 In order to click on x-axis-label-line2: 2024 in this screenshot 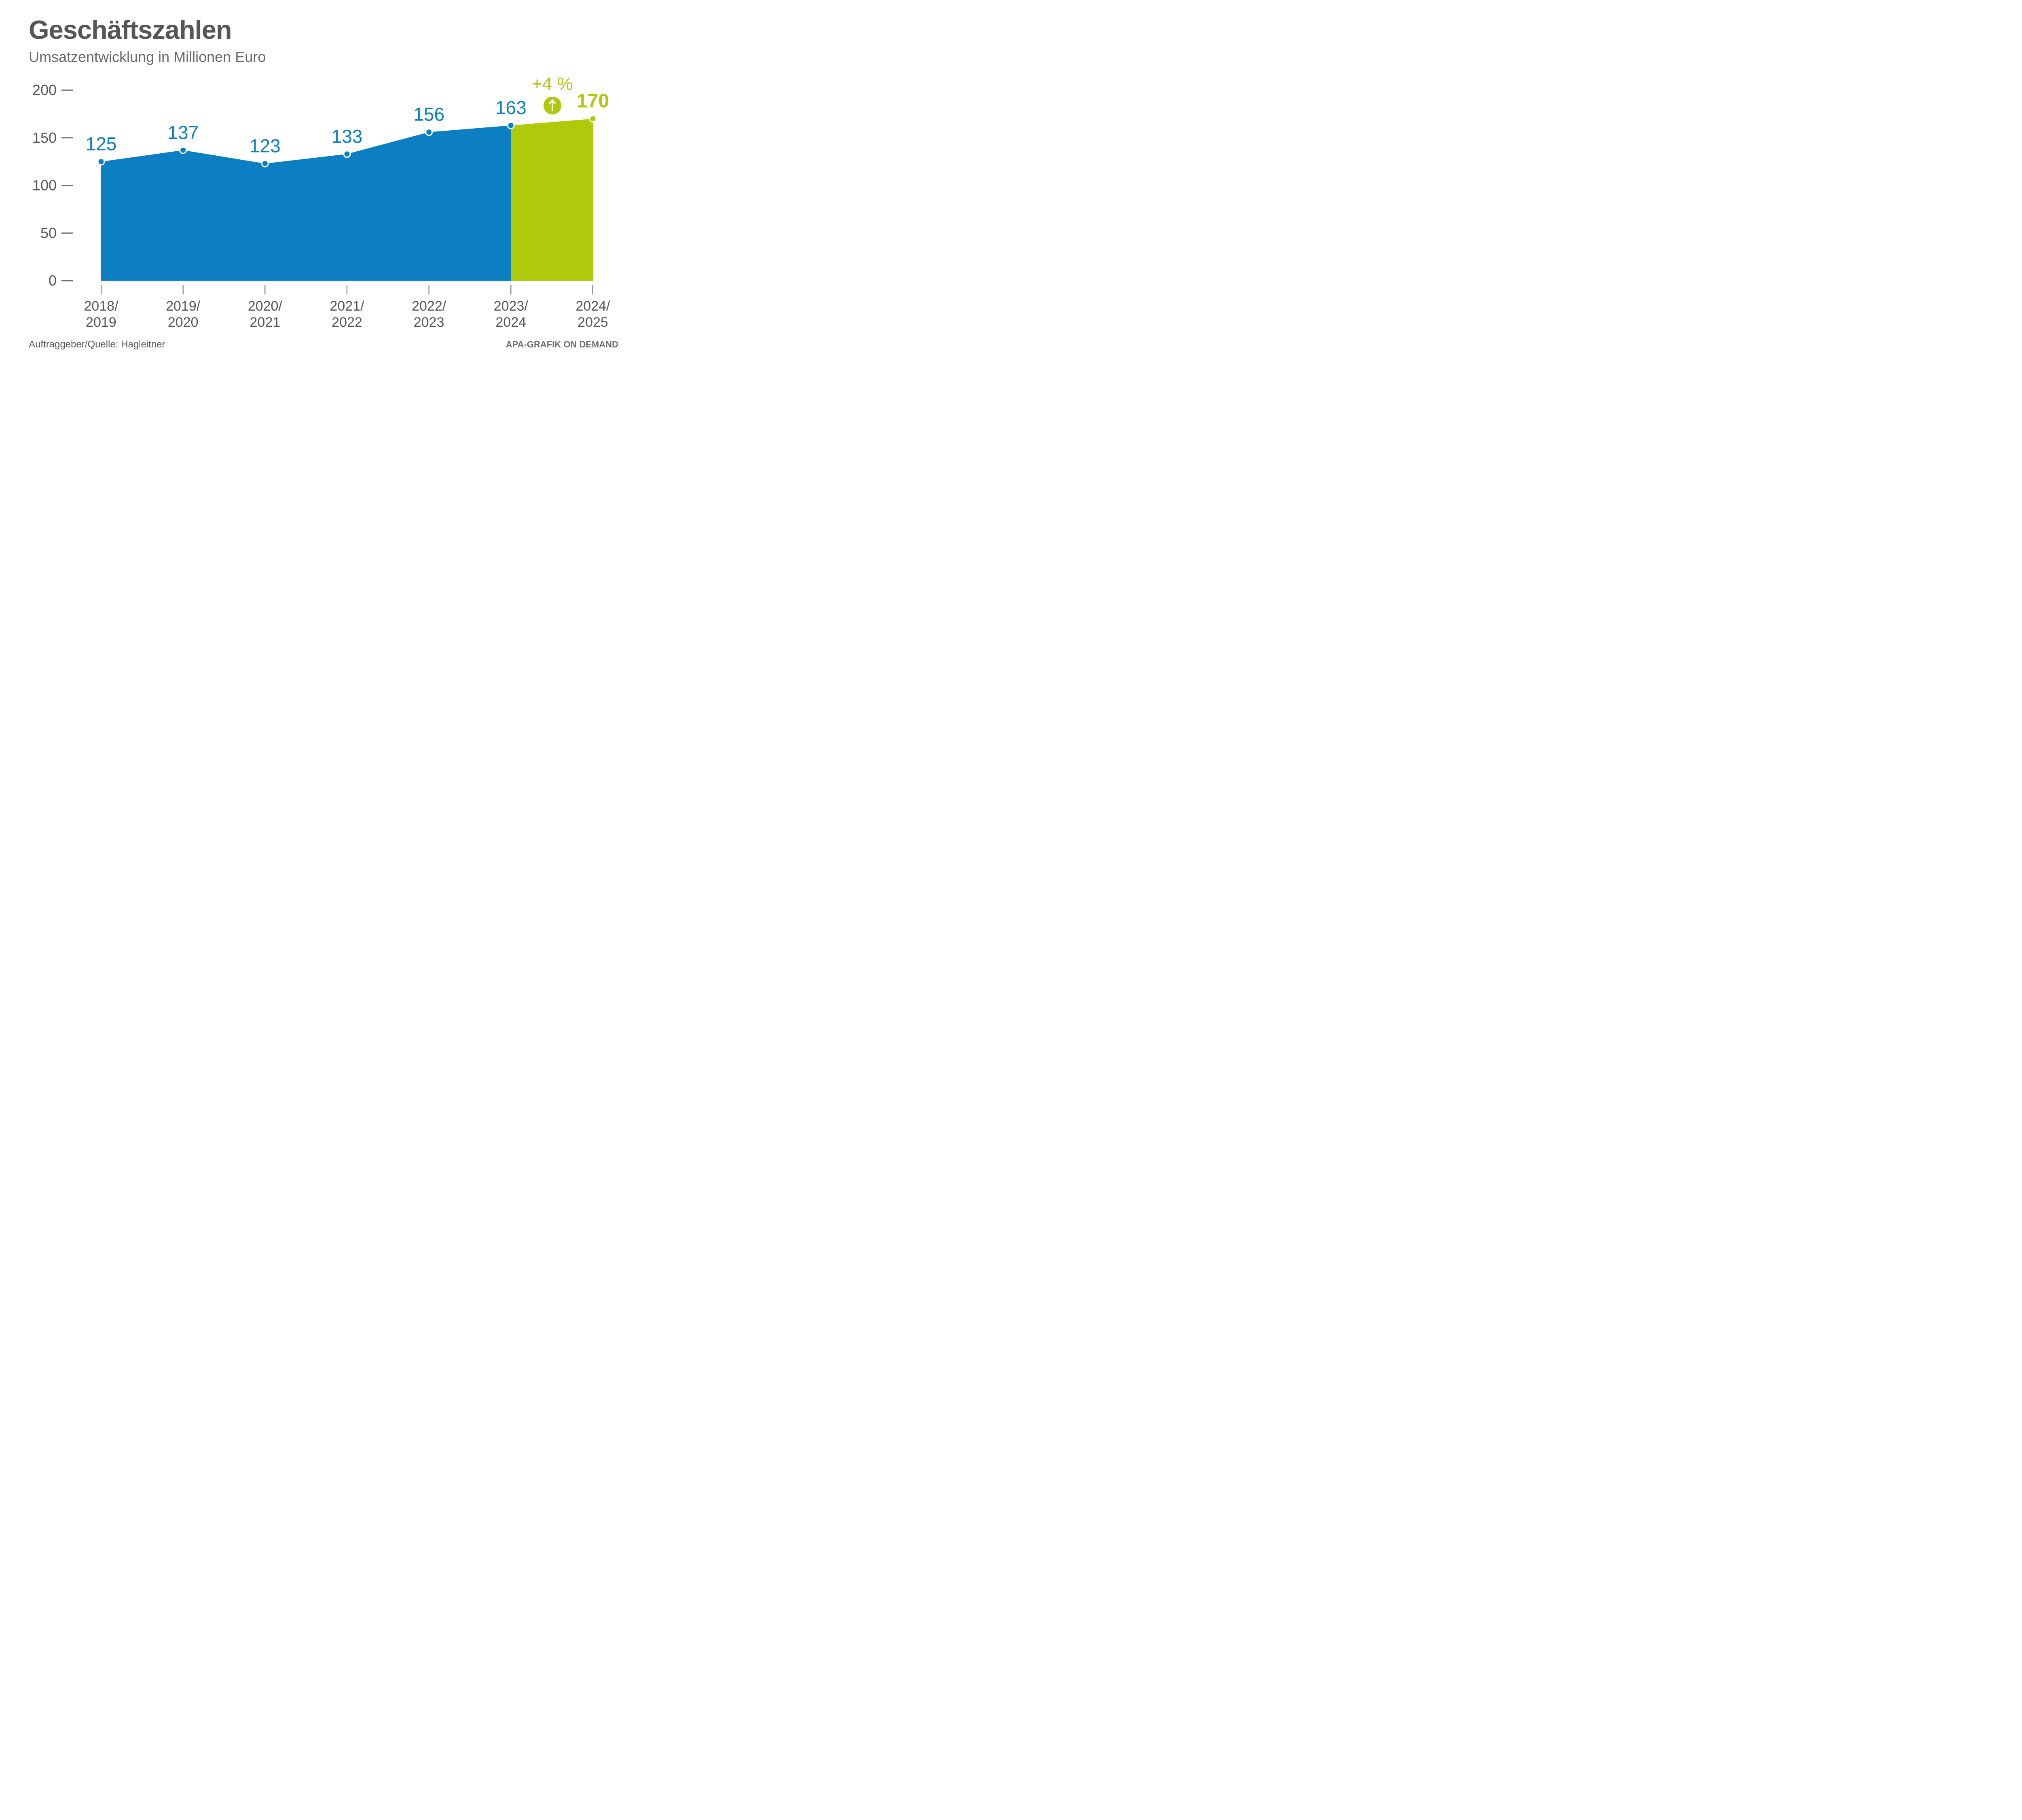, I will do `click(511, 322)`.